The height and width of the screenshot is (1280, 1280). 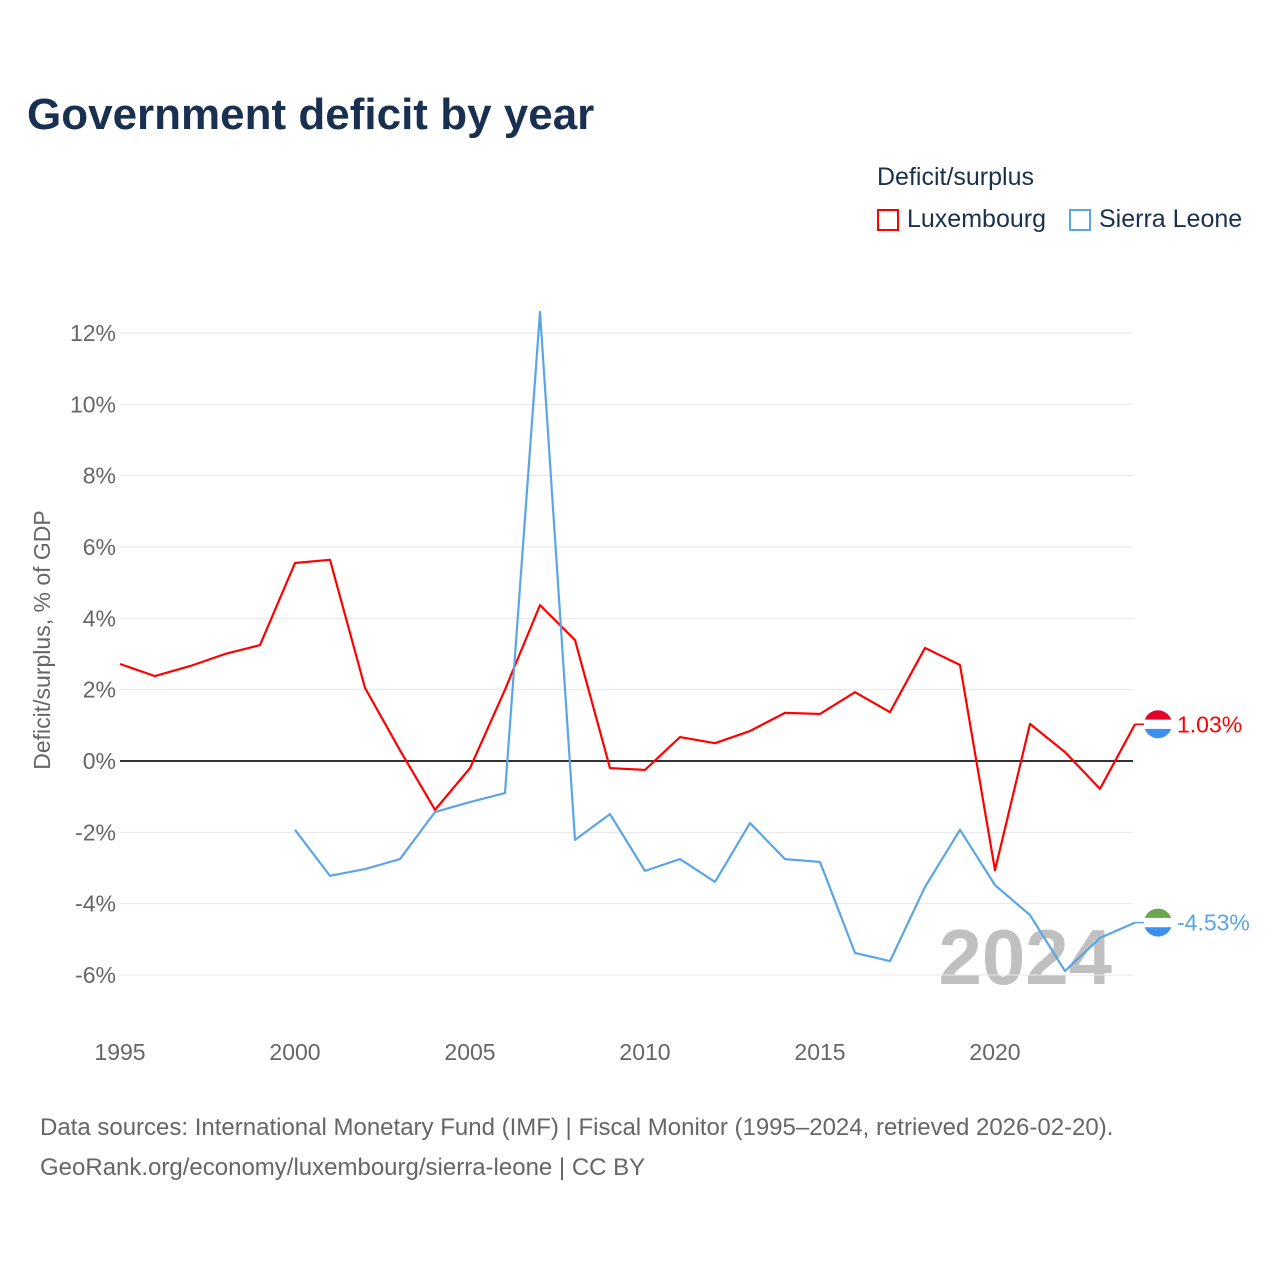 What do you see at coordinates (42, 639) in the screenshot?
I see `y-axis-label: Deficit/surplus, % of GDP` at bounding box center [42, 639].